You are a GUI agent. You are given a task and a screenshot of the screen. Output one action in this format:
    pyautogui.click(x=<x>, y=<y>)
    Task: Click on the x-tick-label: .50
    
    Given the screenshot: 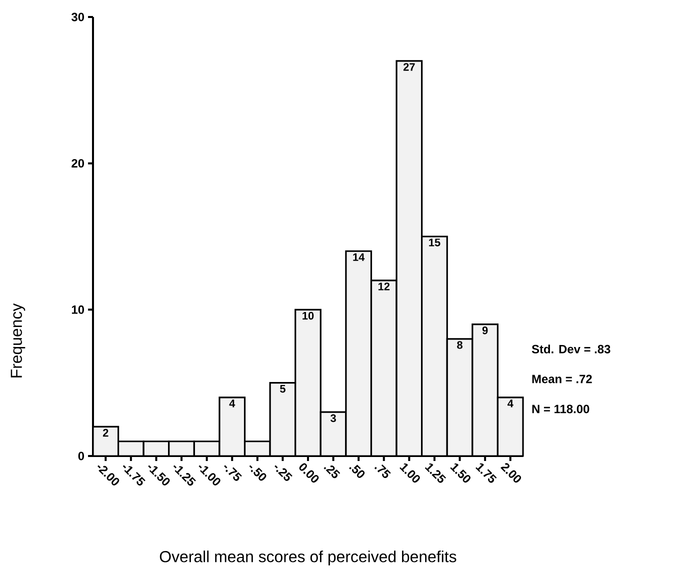 What is the action you would take?
    pyautogui.click(x=357, y=471)
    